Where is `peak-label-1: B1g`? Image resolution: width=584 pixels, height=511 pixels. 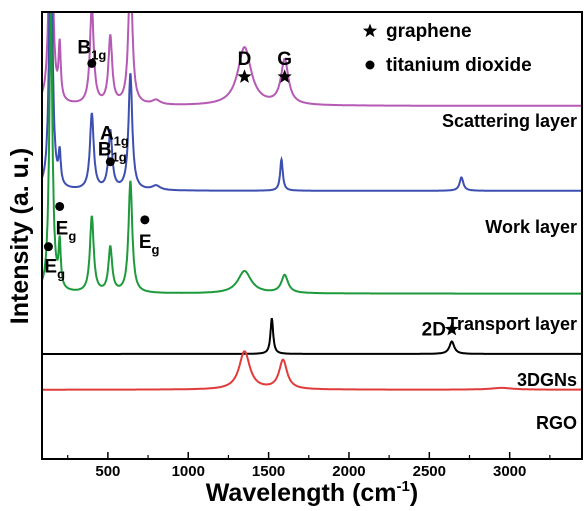 peak-label-1: B1g is located at coordinates (112, 153).